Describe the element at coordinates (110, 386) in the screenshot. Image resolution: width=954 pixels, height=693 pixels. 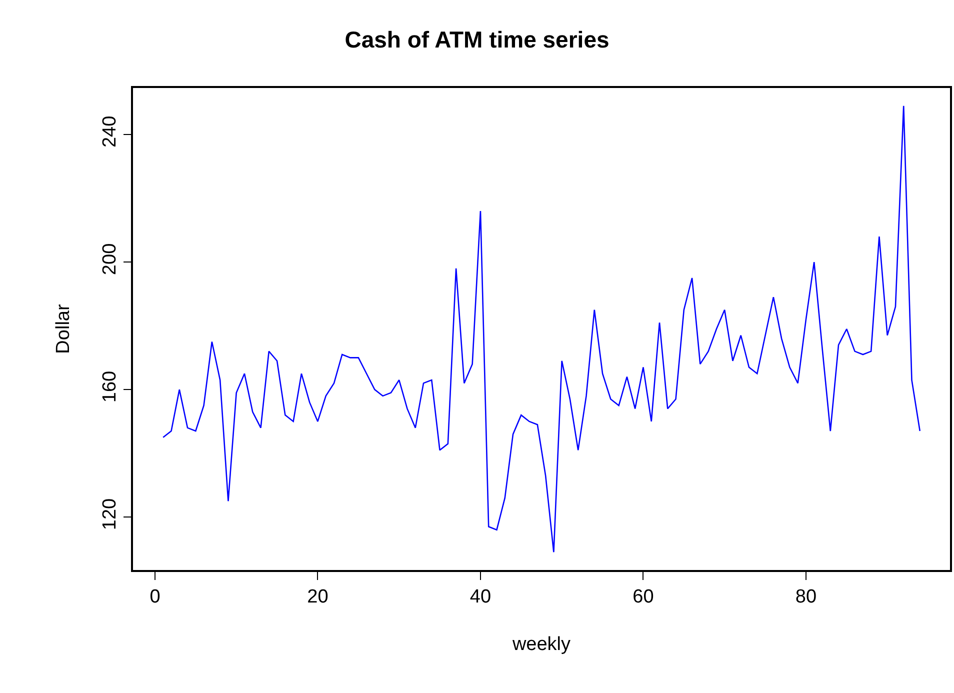
I see `y-tick-label: 160` at that location.